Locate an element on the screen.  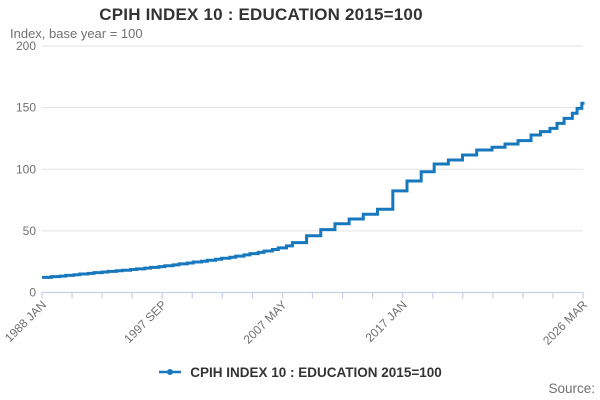
x-axis-tick-label: 2026 MAR is located at coordinates (565, 322).